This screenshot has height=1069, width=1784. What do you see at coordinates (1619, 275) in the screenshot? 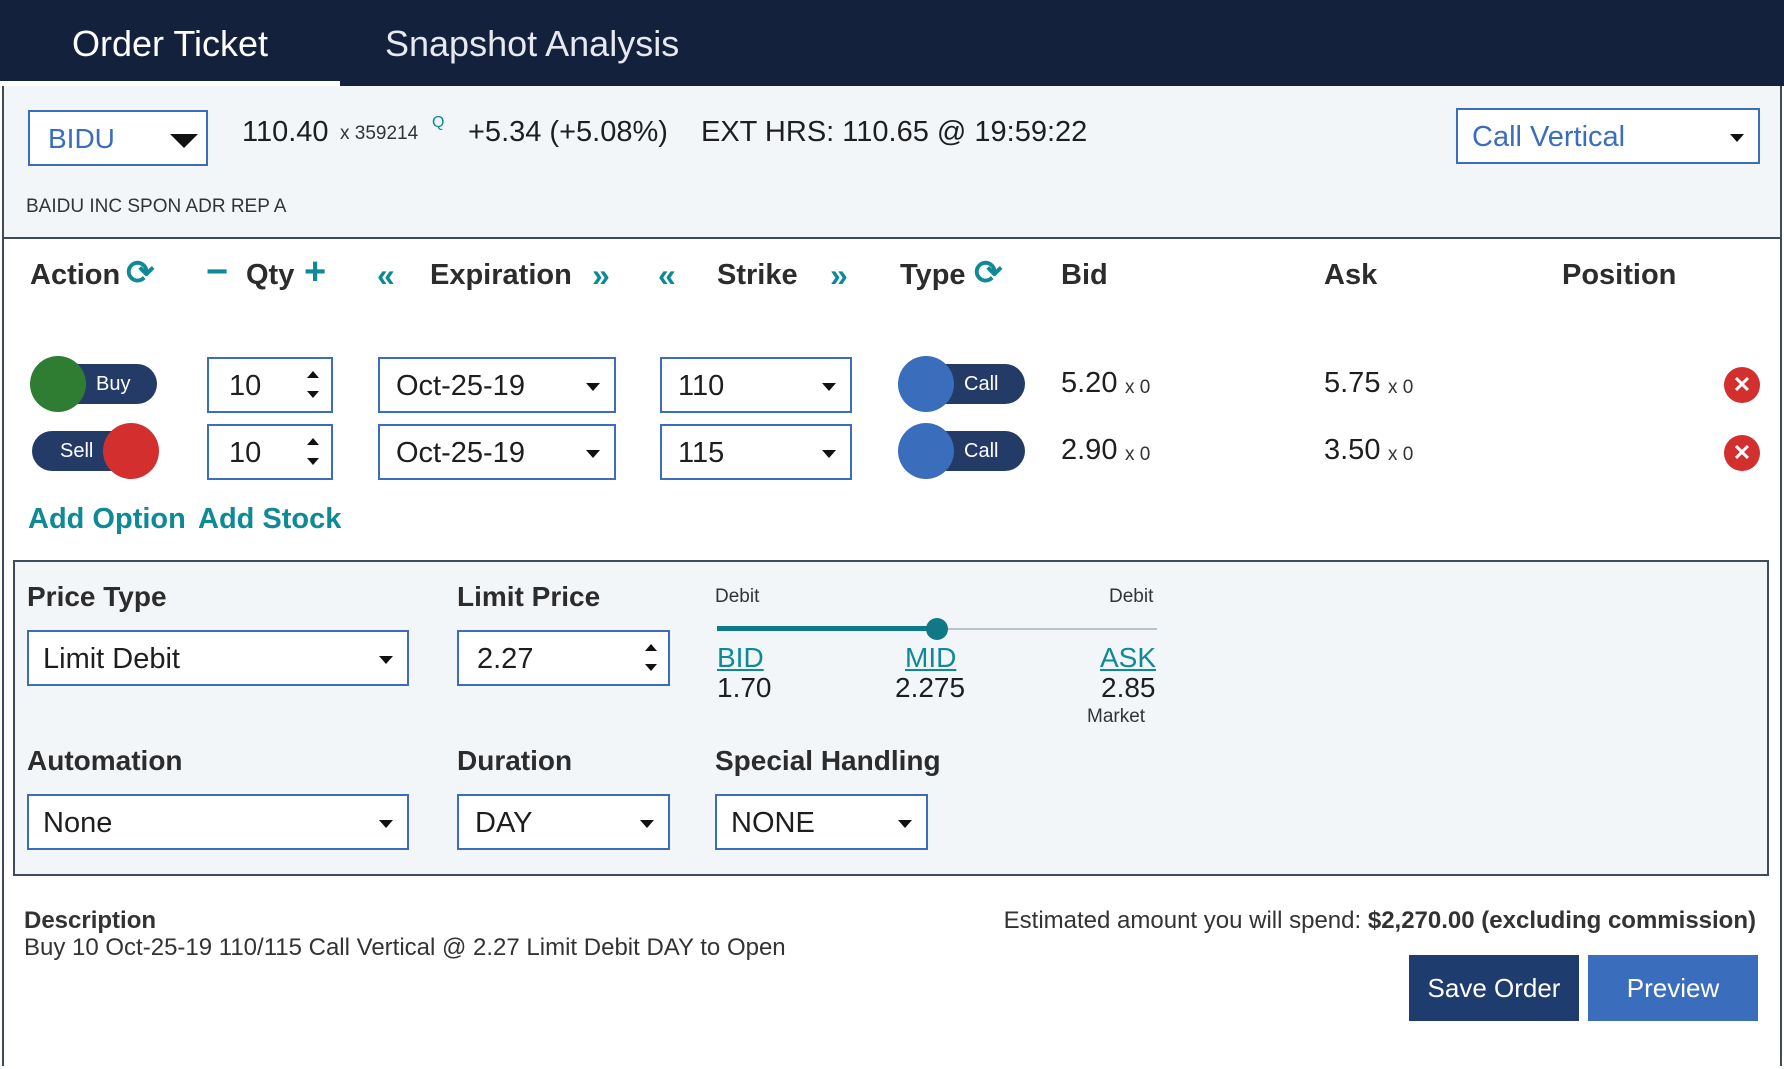
I see `column-header-position: Position` at bounding box center [1619, 275].